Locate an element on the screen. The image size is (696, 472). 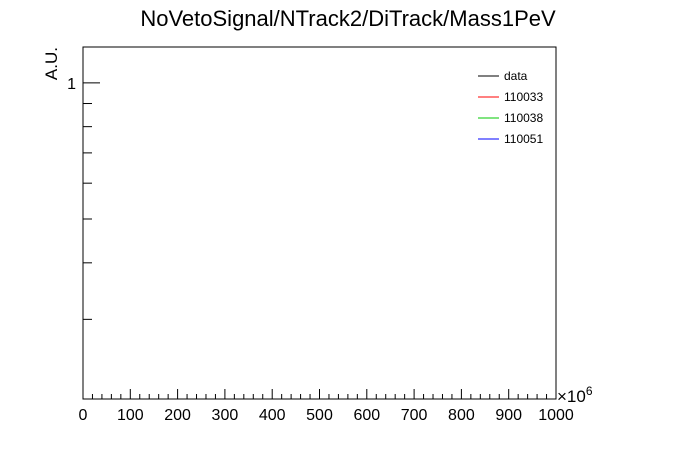
x-axis: 0 100 200 300 400 500 600 700 800 900 1000 is located at coordinates (326, 406).